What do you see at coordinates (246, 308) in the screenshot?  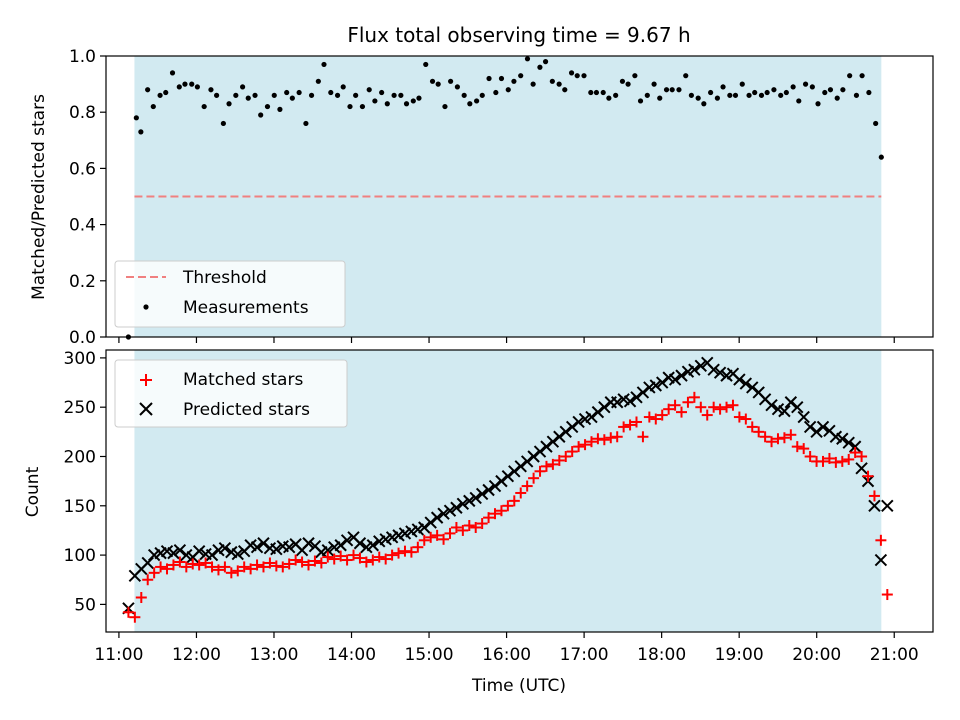 I see `legend-measurements-label: Measurements` at bounding box center [246, 308].